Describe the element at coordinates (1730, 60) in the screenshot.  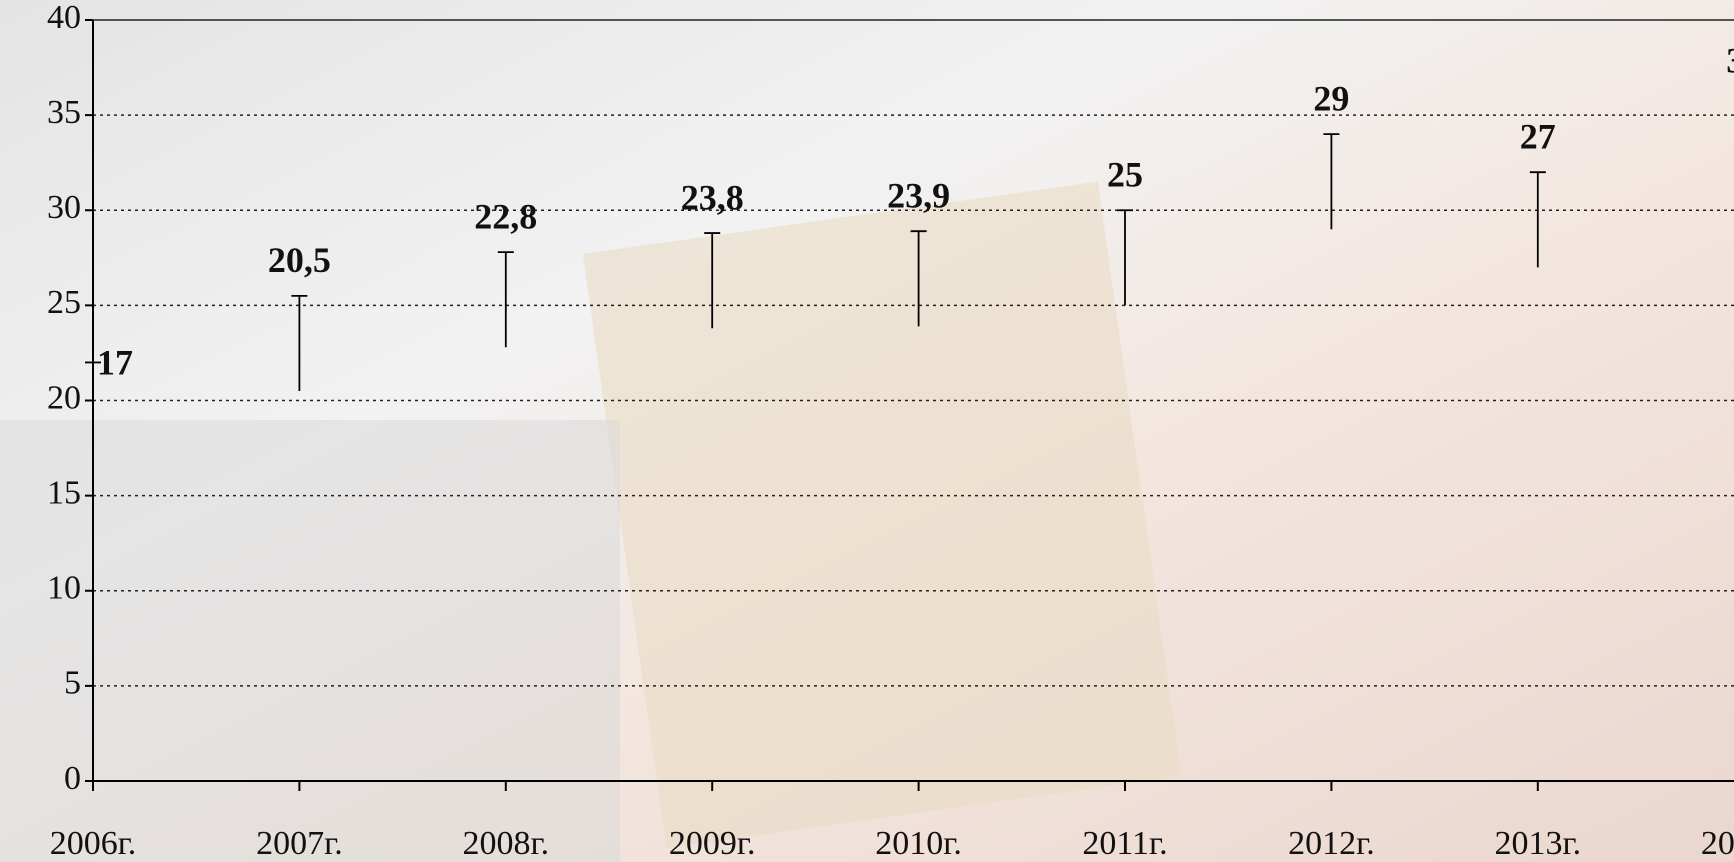
I see `value-label: 31` at that location.